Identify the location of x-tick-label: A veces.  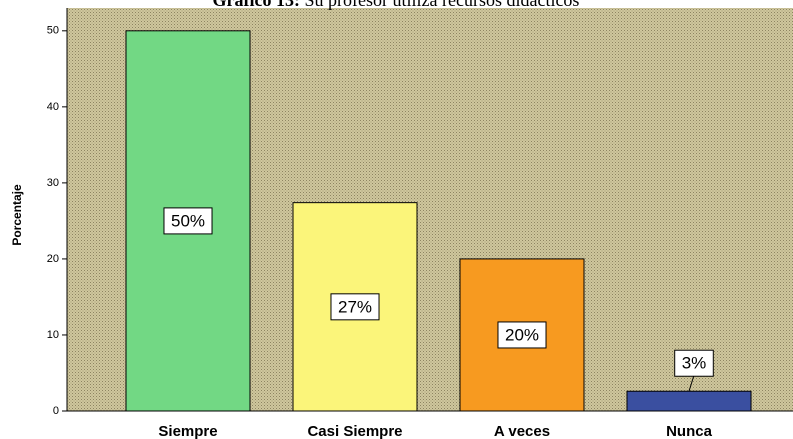
(522, 431).